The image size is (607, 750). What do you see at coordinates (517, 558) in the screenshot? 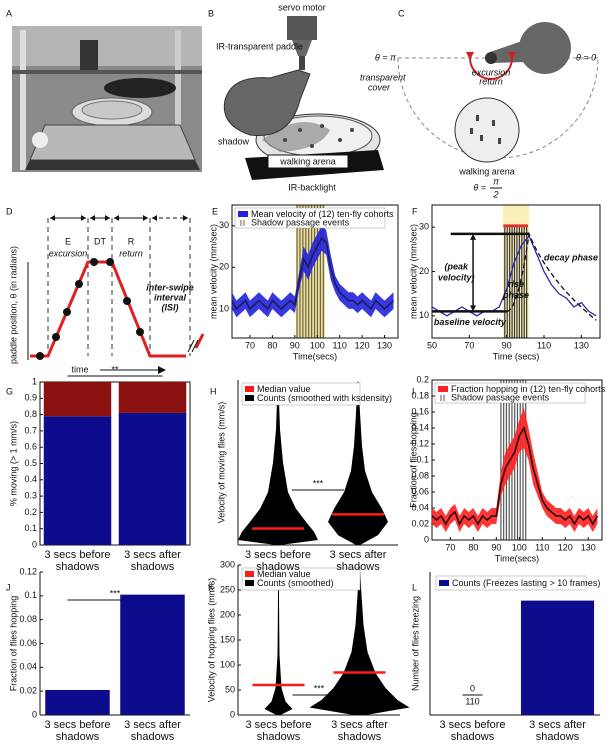
I see `x-axis-label: Time(secs)` at bounding box center [517, 558].